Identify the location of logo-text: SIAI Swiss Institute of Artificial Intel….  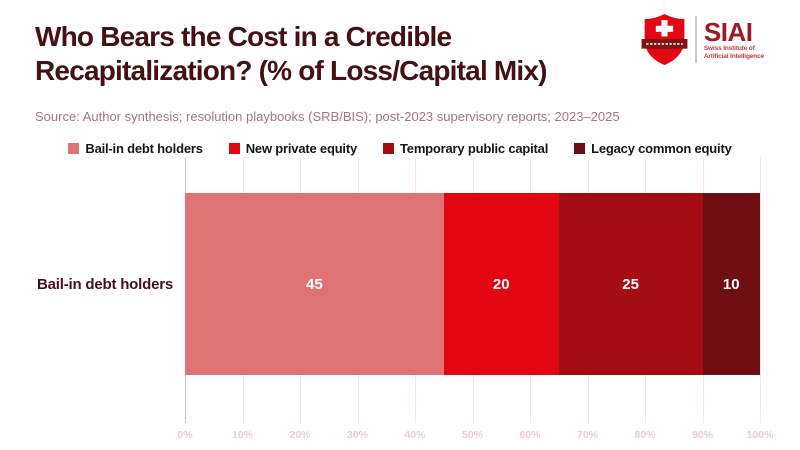
(734, 40).